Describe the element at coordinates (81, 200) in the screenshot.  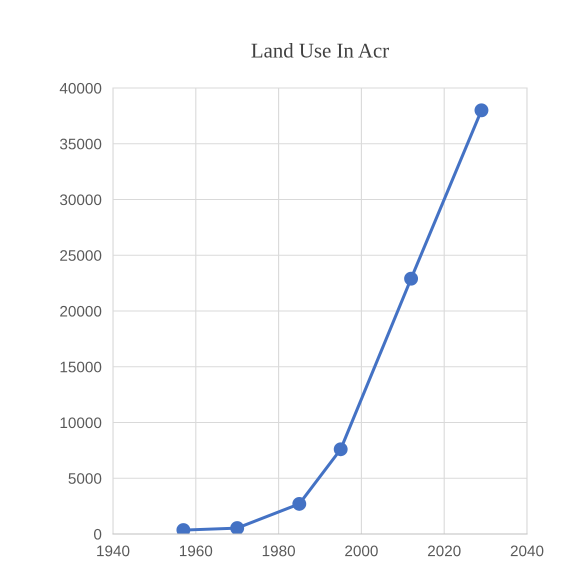
I see `y-tick-label: 30000` at that location.